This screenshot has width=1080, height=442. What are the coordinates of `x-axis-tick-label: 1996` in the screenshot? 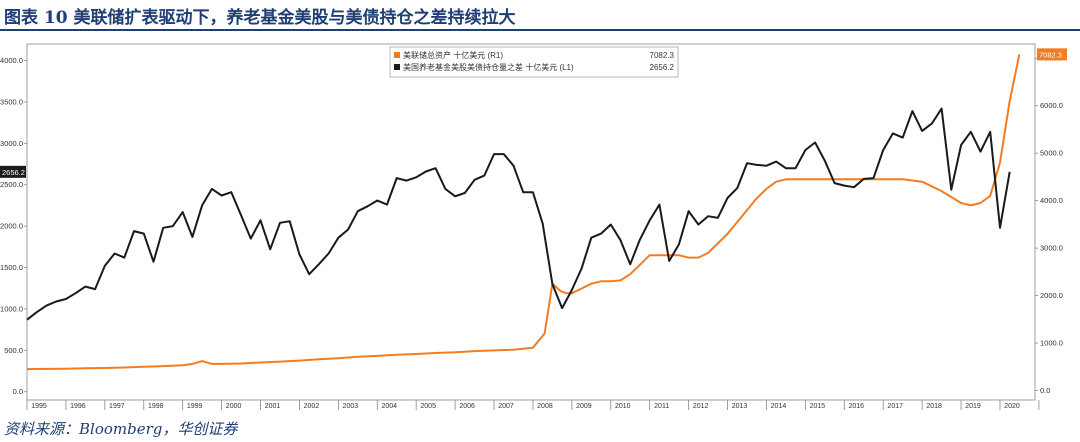 It's located at (78, 406).